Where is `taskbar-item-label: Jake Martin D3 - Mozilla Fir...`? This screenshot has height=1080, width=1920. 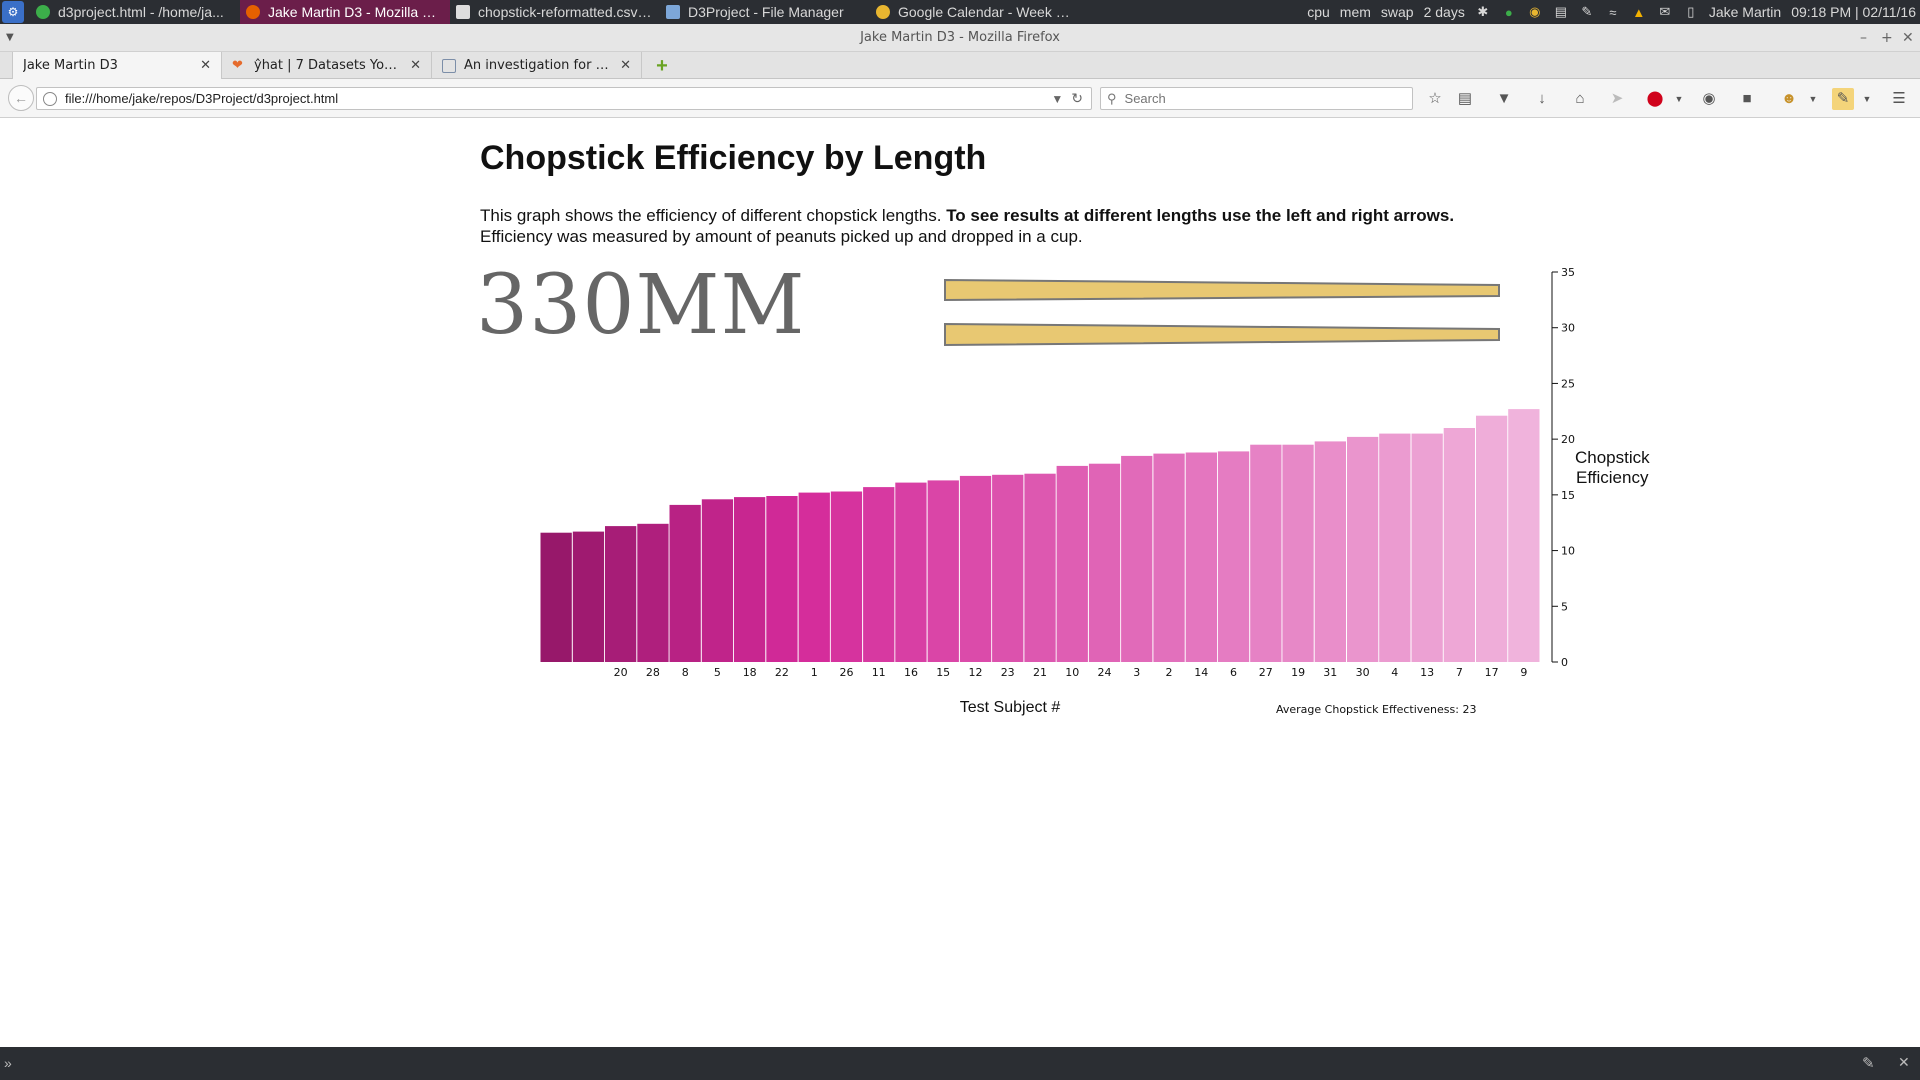
taskbar-item-label: Jake Martin D3 - Mozilla Fir... is located at coordinates (355, 12).